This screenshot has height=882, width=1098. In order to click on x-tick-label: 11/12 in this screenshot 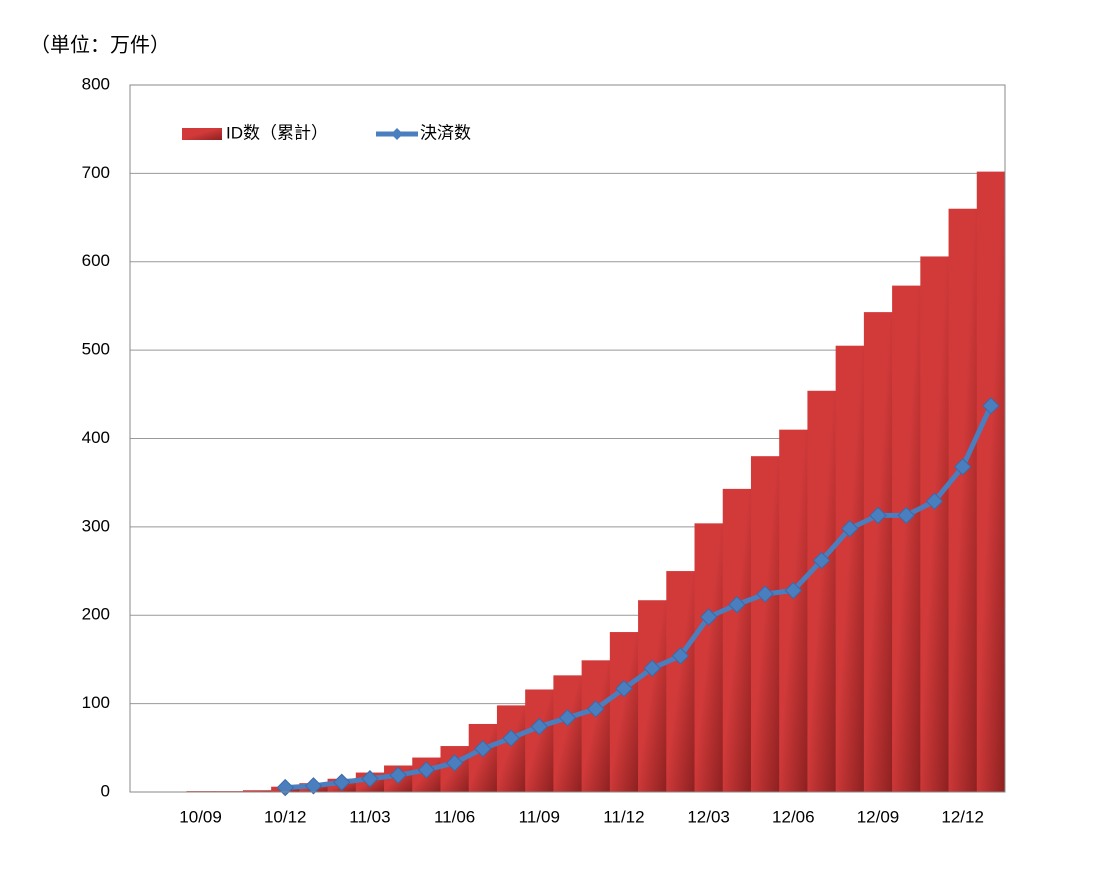, I will do `click(623, 816)`.